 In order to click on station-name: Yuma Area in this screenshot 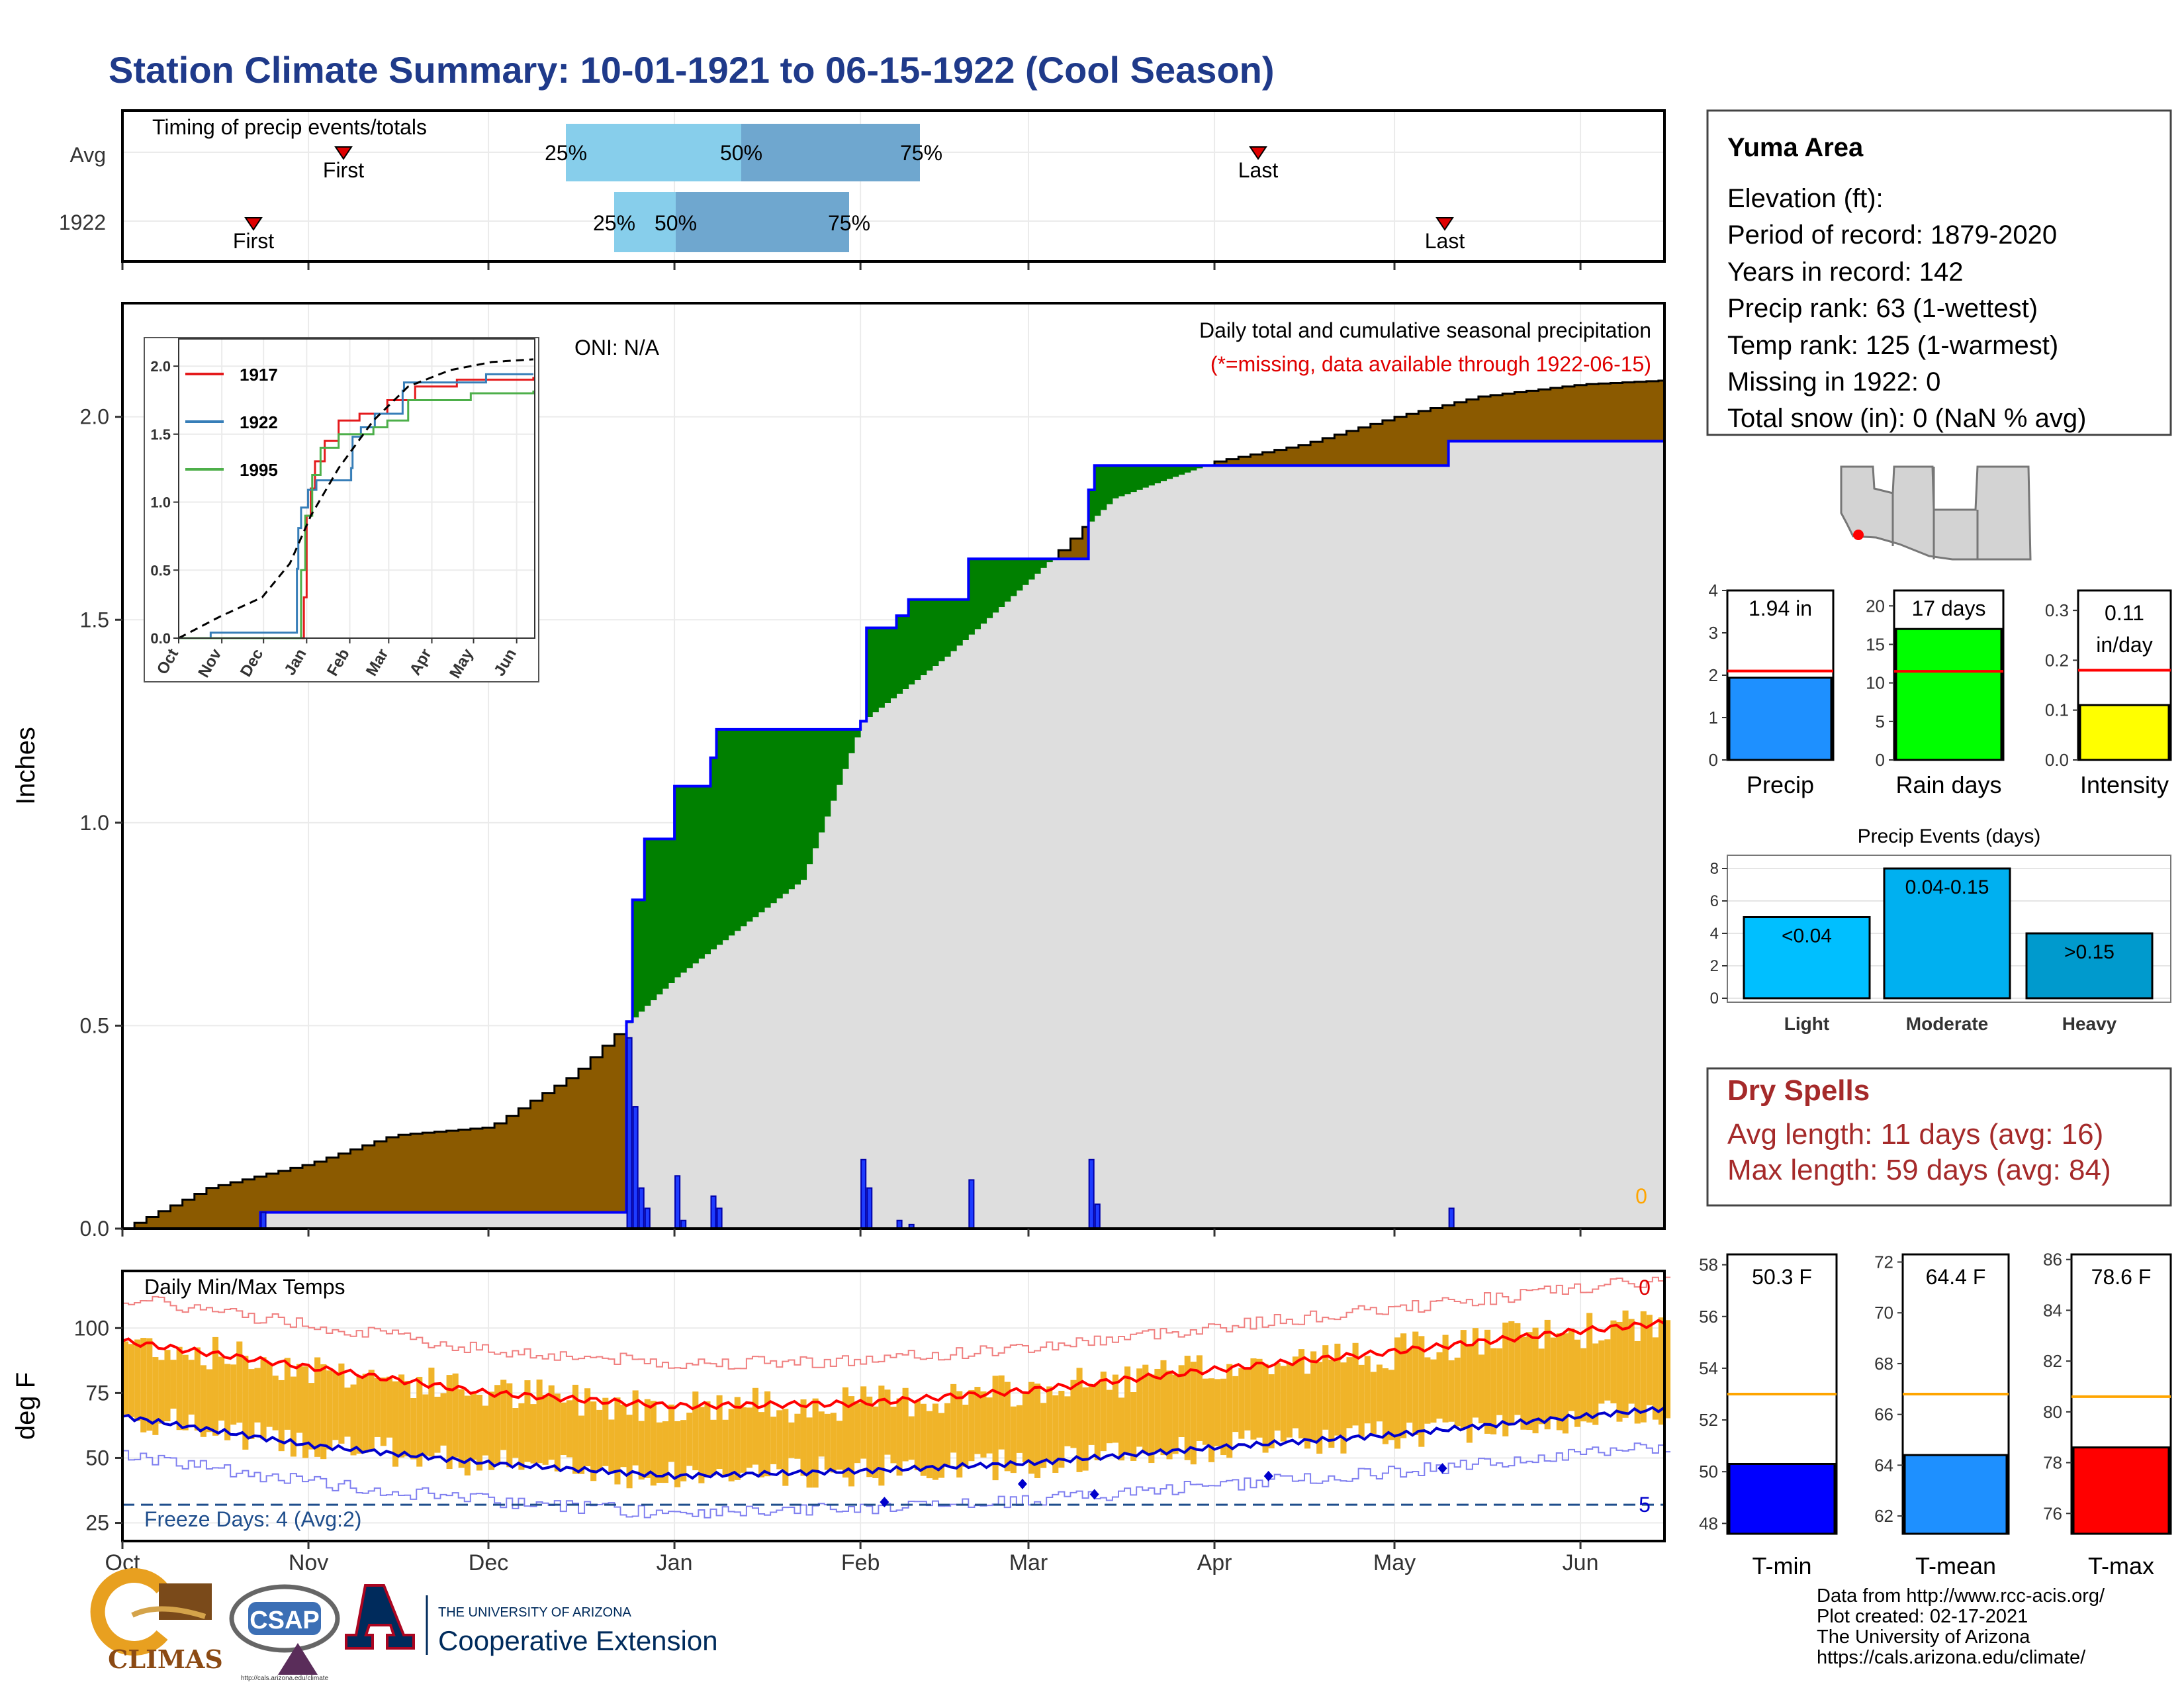, I will do `click(1795, 147)`.